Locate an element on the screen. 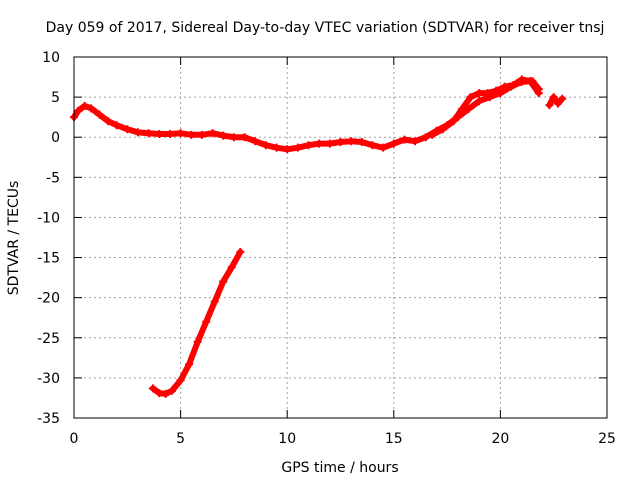  y-tick-label: -10 is located at coordinates (48, 218).